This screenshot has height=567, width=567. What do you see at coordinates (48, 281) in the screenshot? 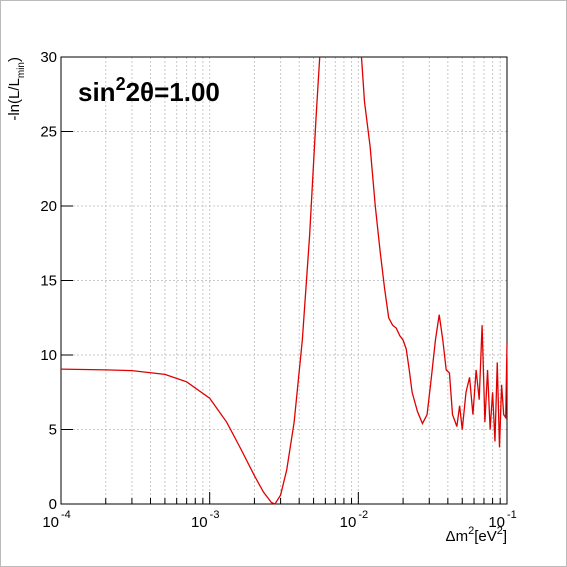
I see `y-tick-label: 15` at bounding box center [48, 281].